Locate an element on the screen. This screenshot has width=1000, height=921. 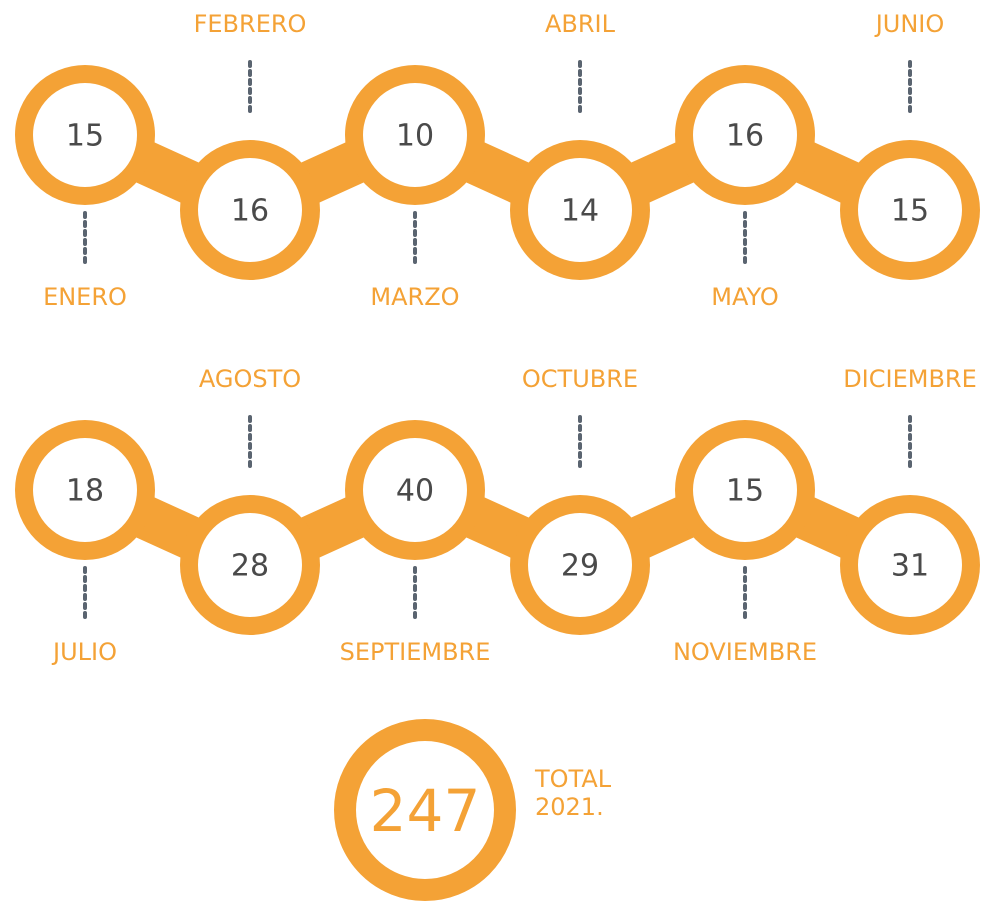
month-name: OCTUBRE is located at coordinates (580, 379).